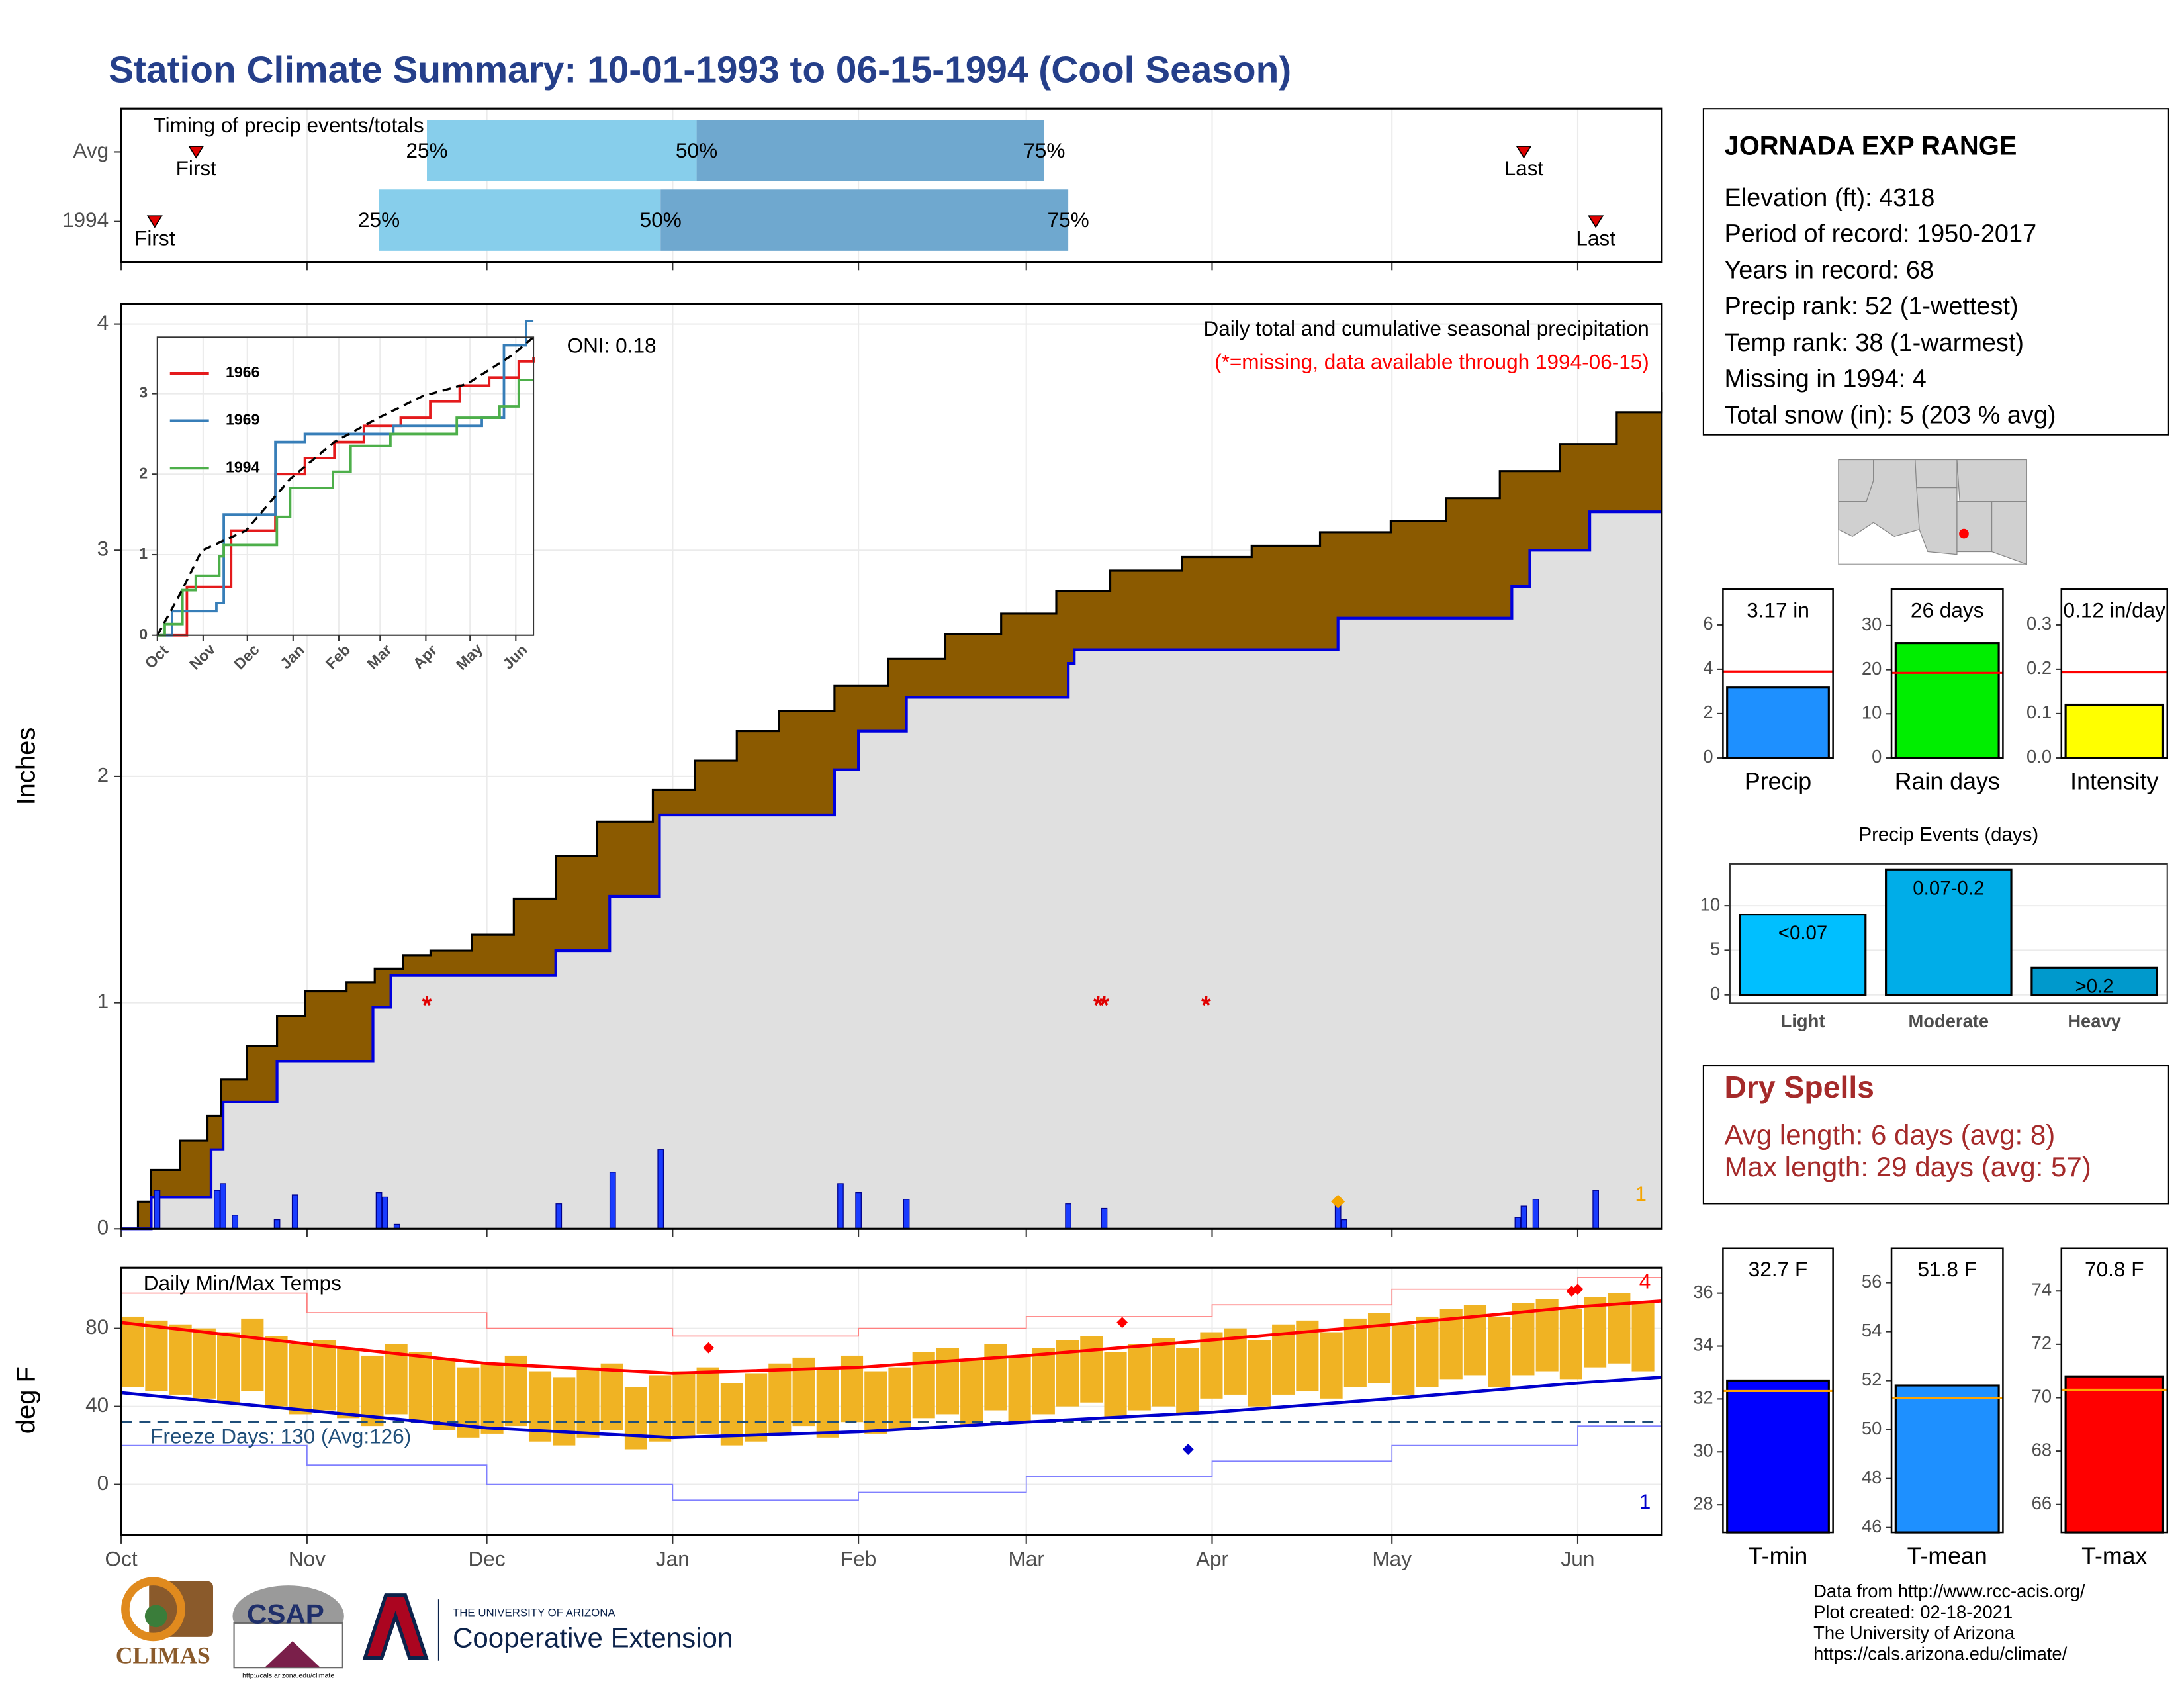 The image size is (2184, 1688). What do you see at coordinates (1872, 1526) in the screenshot?
I see `y-tick-label: 46` at bounding box center [1872, 1526].